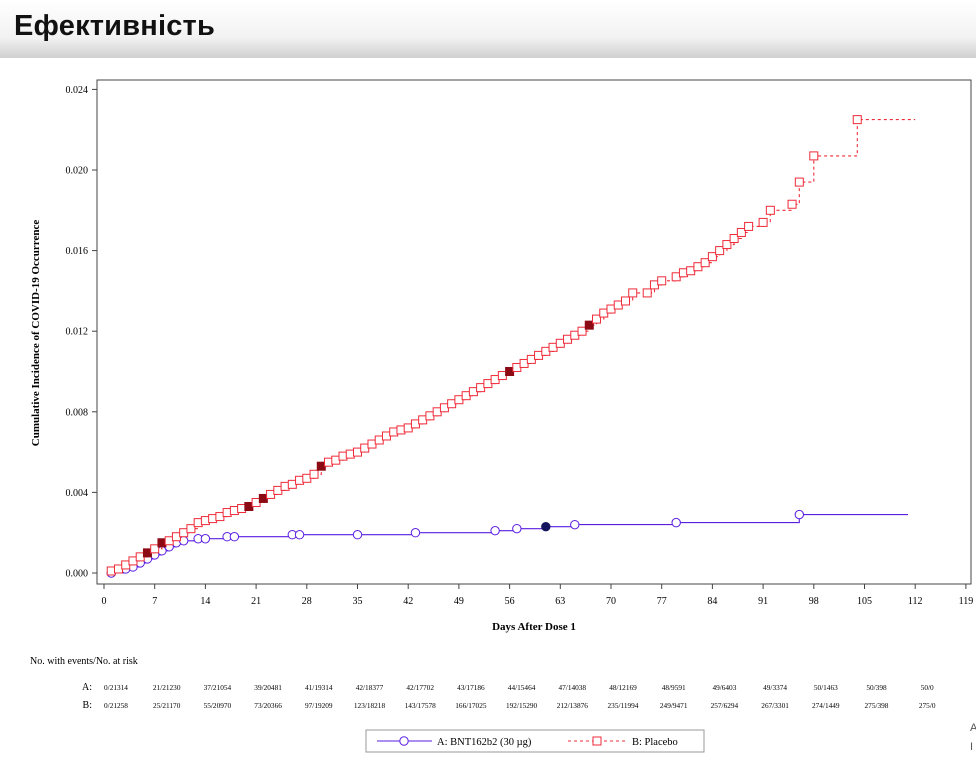 The width and height of the screenshot is (976, 757). Describe the element at coordinates (420, 687) in the screenshot. I see `risk-cell: 42/17702` at that location.